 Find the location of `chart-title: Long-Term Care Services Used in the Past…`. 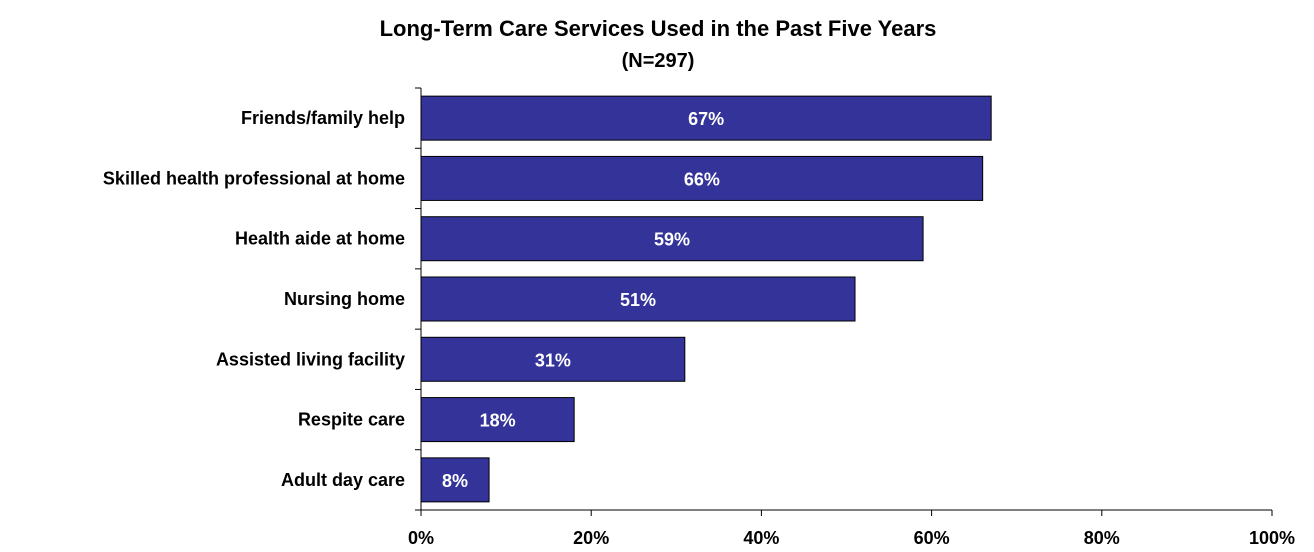

chart-title: Long-Term Care Services Used in the Past… is located at coordinates (658, 28).